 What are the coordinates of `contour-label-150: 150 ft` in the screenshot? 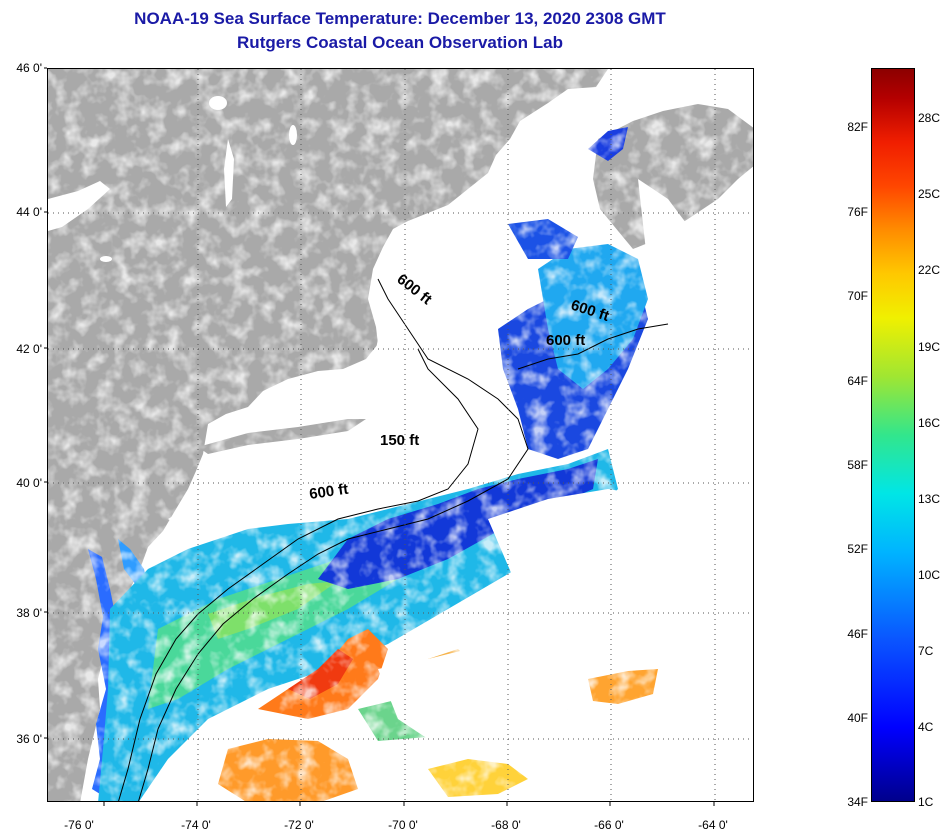 It's located at (399, 440).